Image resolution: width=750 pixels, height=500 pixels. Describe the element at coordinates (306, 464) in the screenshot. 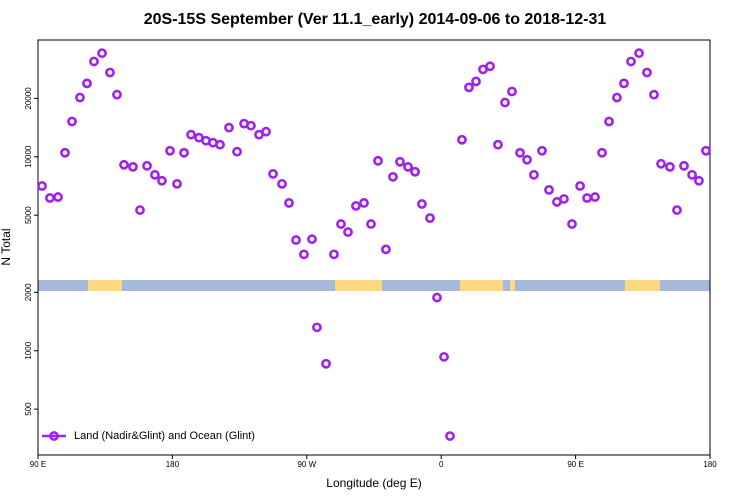

I see `x-tick-label: 90 W` at that location.